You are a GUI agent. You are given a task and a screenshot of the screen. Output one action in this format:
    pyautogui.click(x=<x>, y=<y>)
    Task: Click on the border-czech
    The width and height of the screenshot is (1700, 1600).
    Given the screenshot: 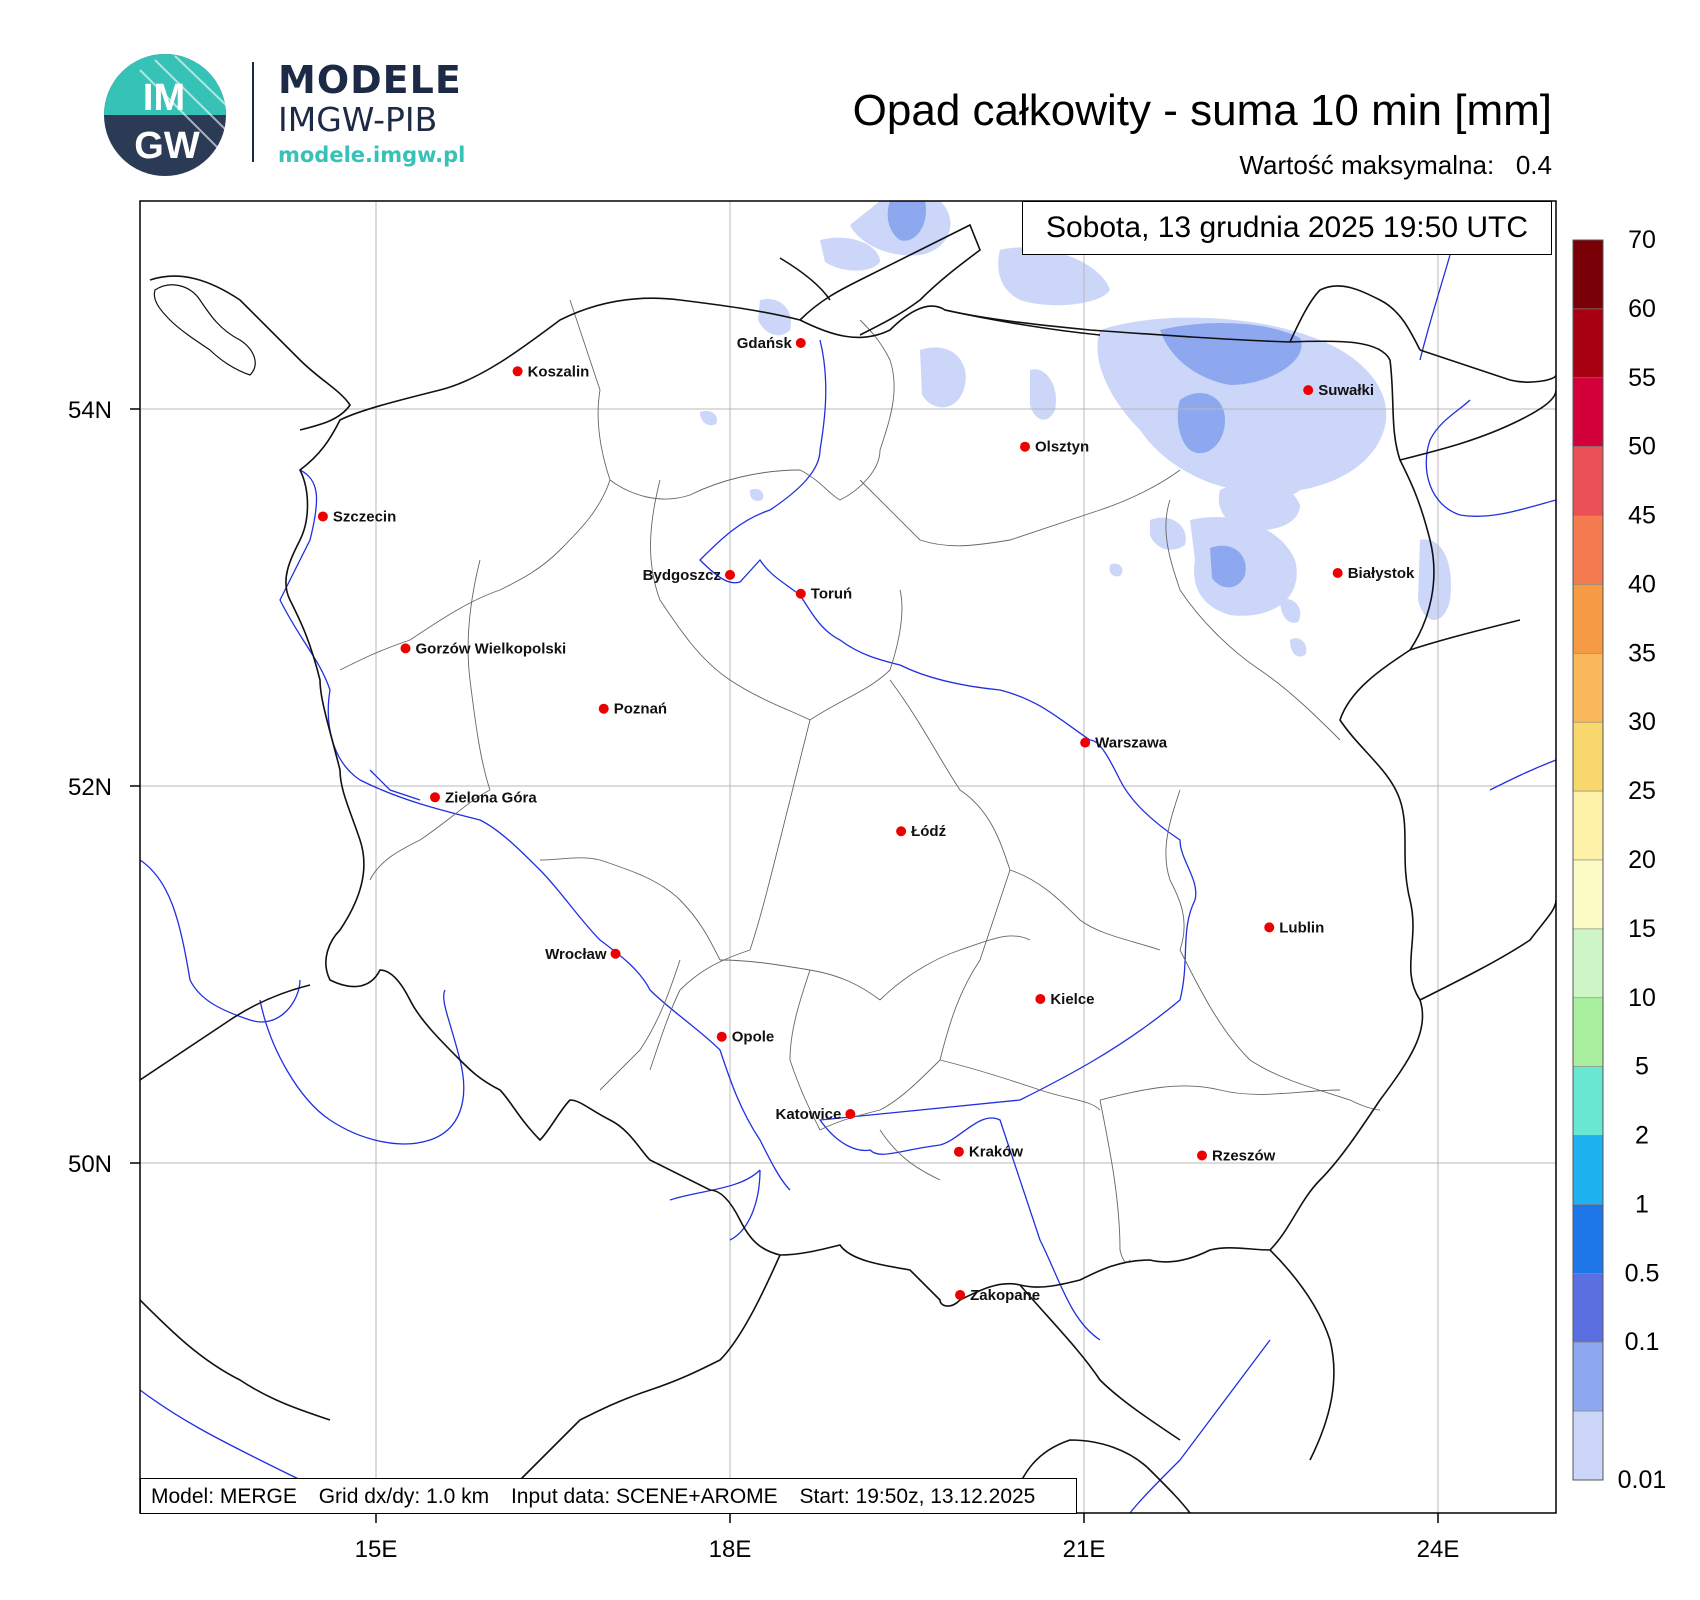 What is the action you would take?
    pyautogui.click(x=225, y=1032)
    